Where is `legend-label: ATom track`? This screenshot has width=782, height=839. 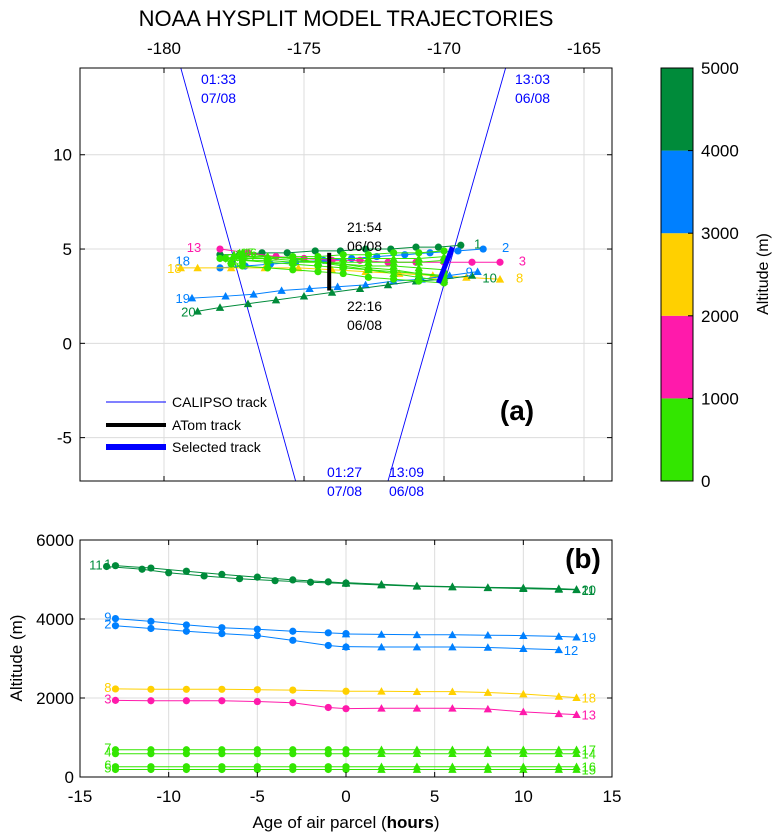
legend-label: ATom track is located at coordinates (207, 425).